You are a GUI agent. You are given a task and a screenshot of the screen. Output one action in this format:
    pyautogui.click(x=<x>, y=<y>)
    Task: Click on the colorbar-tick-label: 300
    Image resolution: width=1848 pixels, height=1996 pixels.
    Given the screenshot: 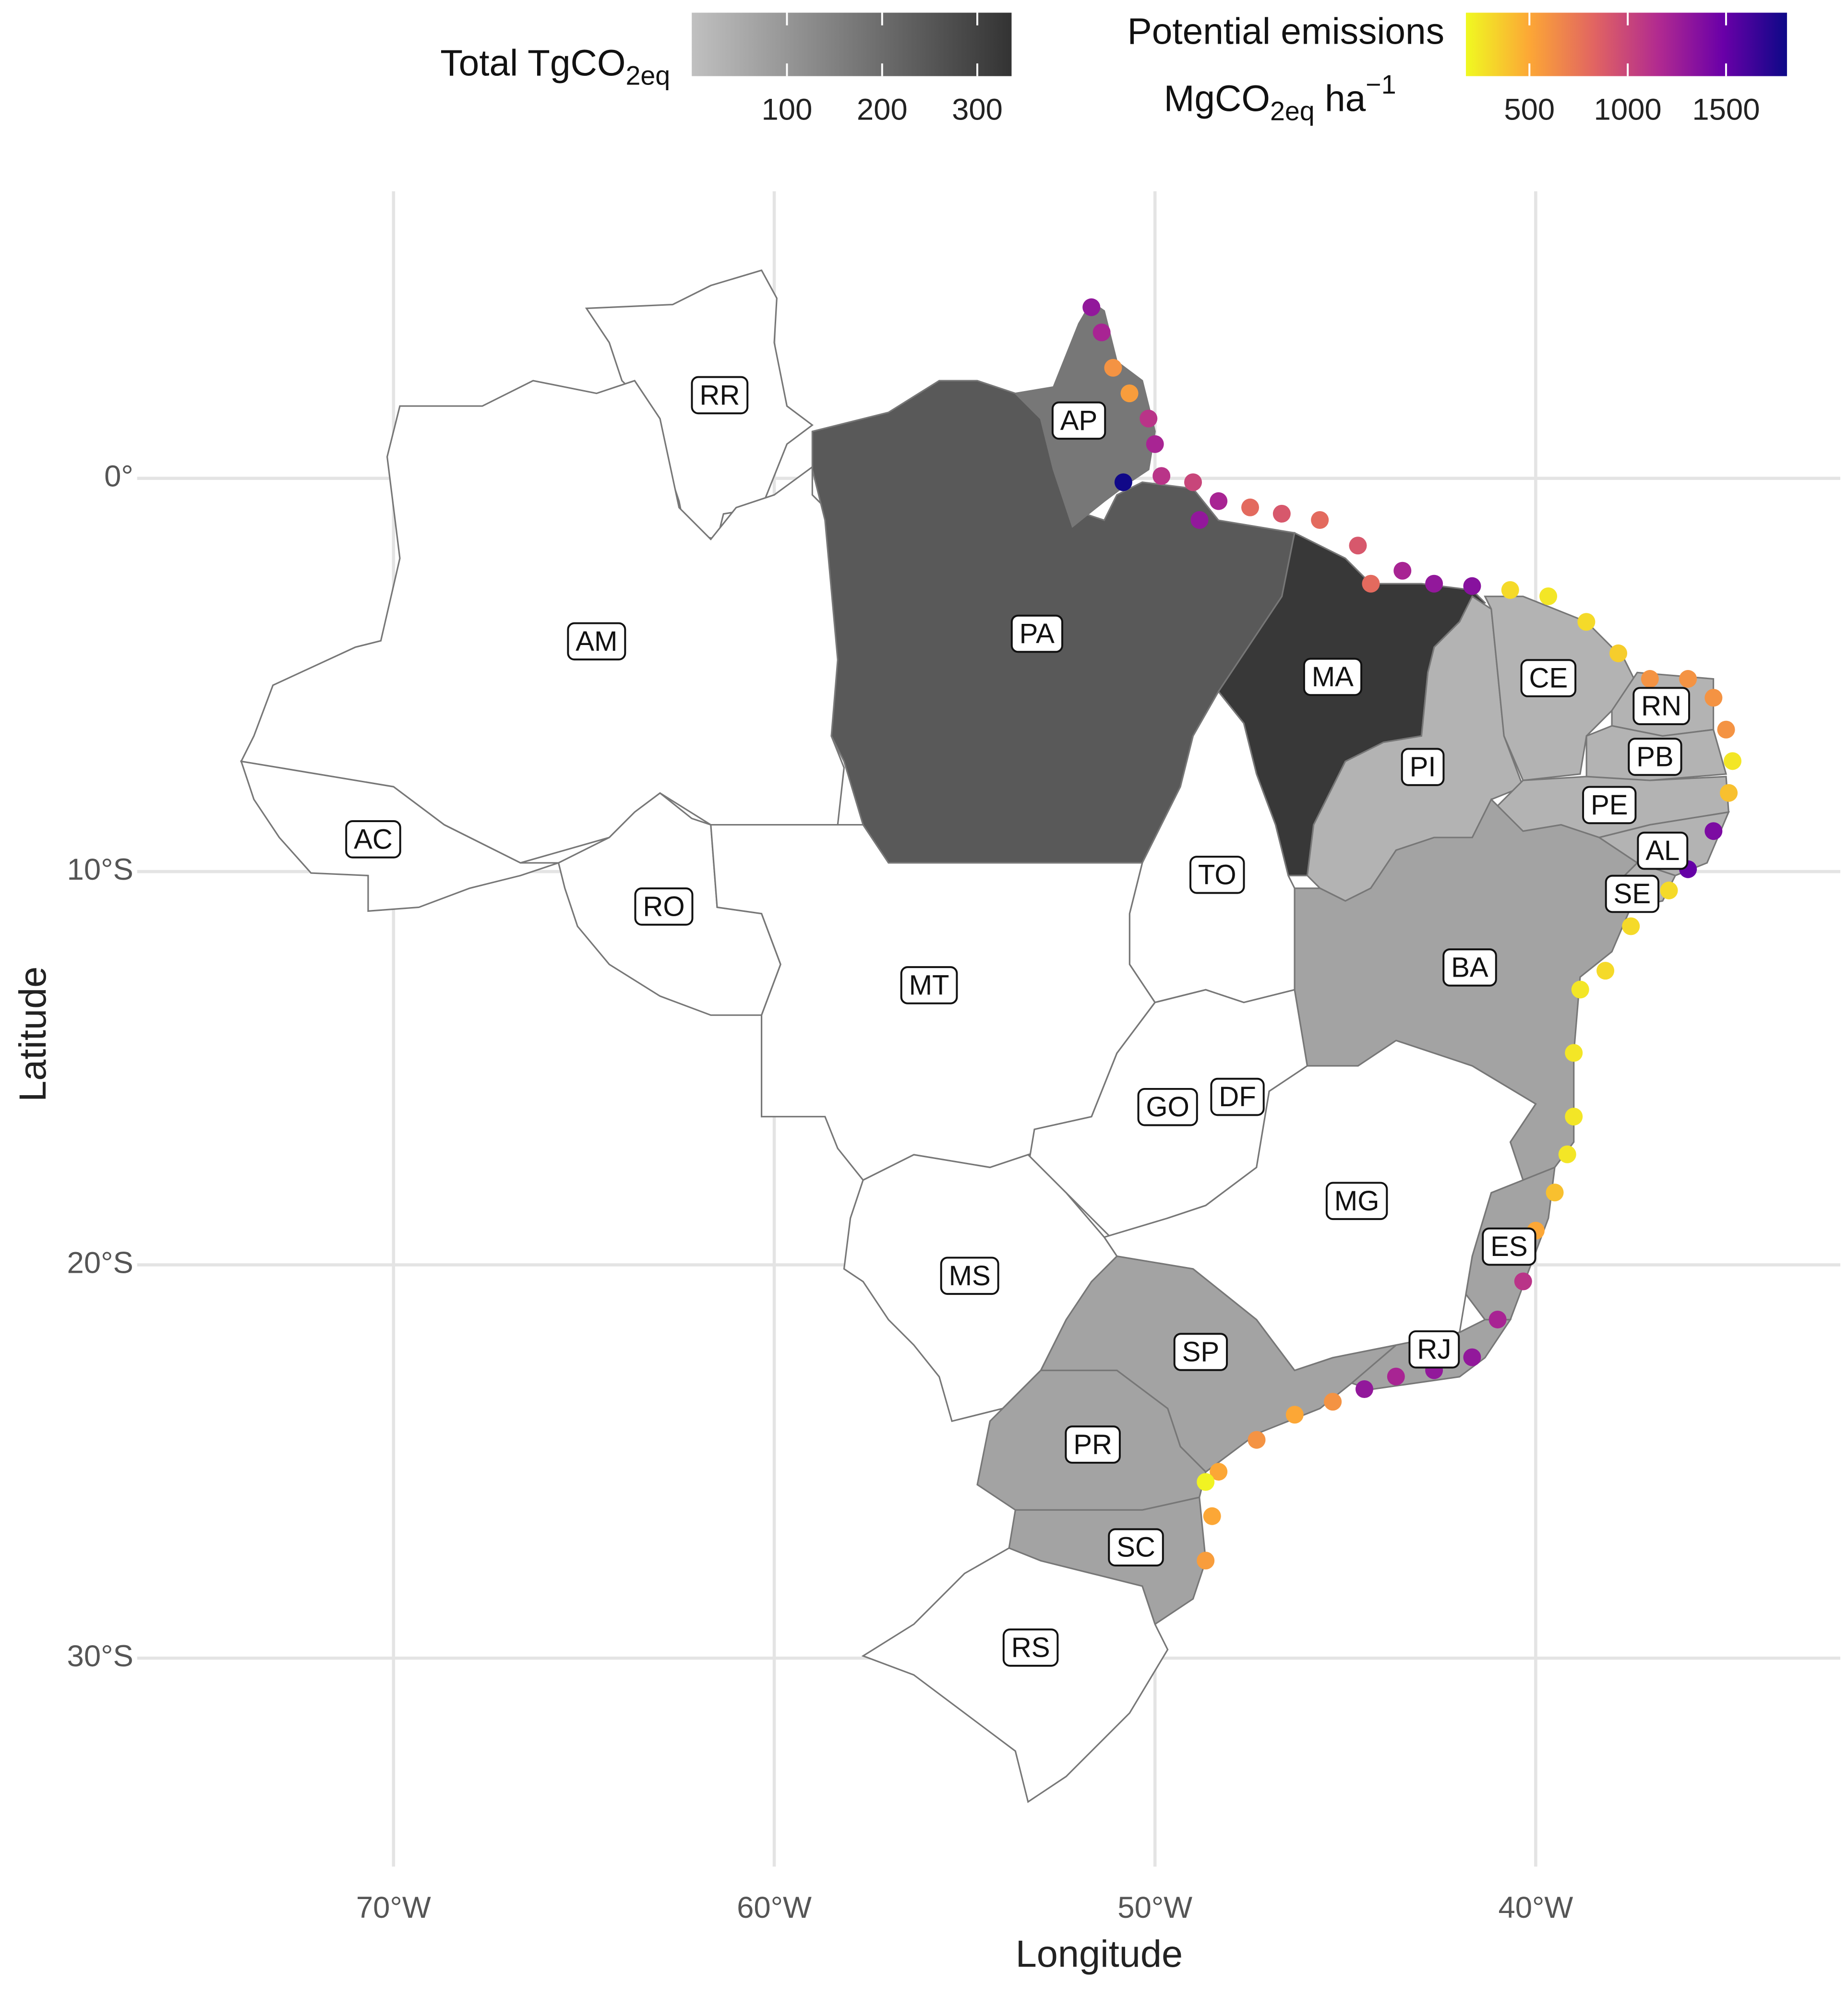 What is the action you would take?
    pyautogui.click(x=977, y=109)
    